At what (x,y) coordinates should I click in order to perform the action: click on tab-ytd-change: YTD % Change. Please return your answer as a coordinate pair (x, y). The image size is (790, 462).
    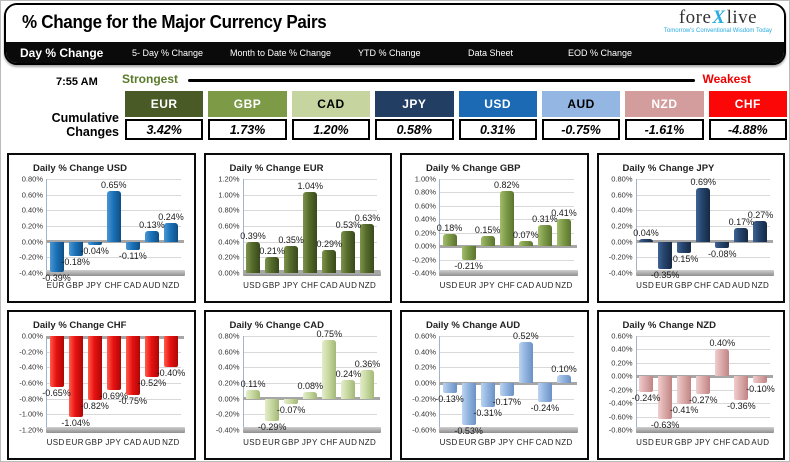
    Looking at the image, I should click on (389, 52).